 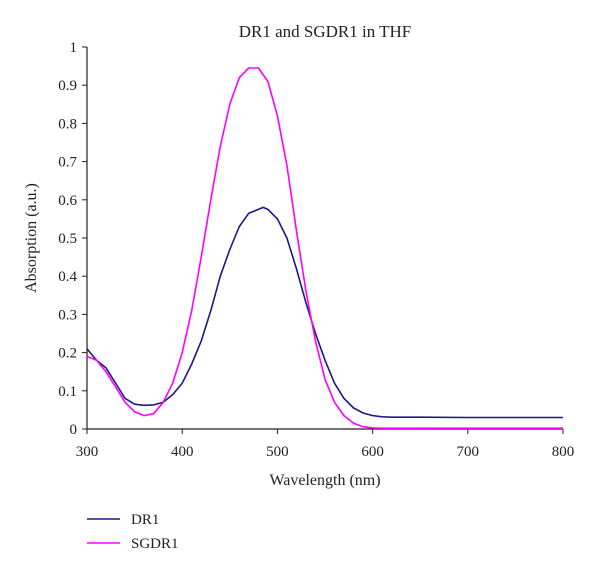 What do you see at coordinates (67, 163) in the screenshot?
I see `y-tick-label: 0.7` at bounding box center [67, 163].